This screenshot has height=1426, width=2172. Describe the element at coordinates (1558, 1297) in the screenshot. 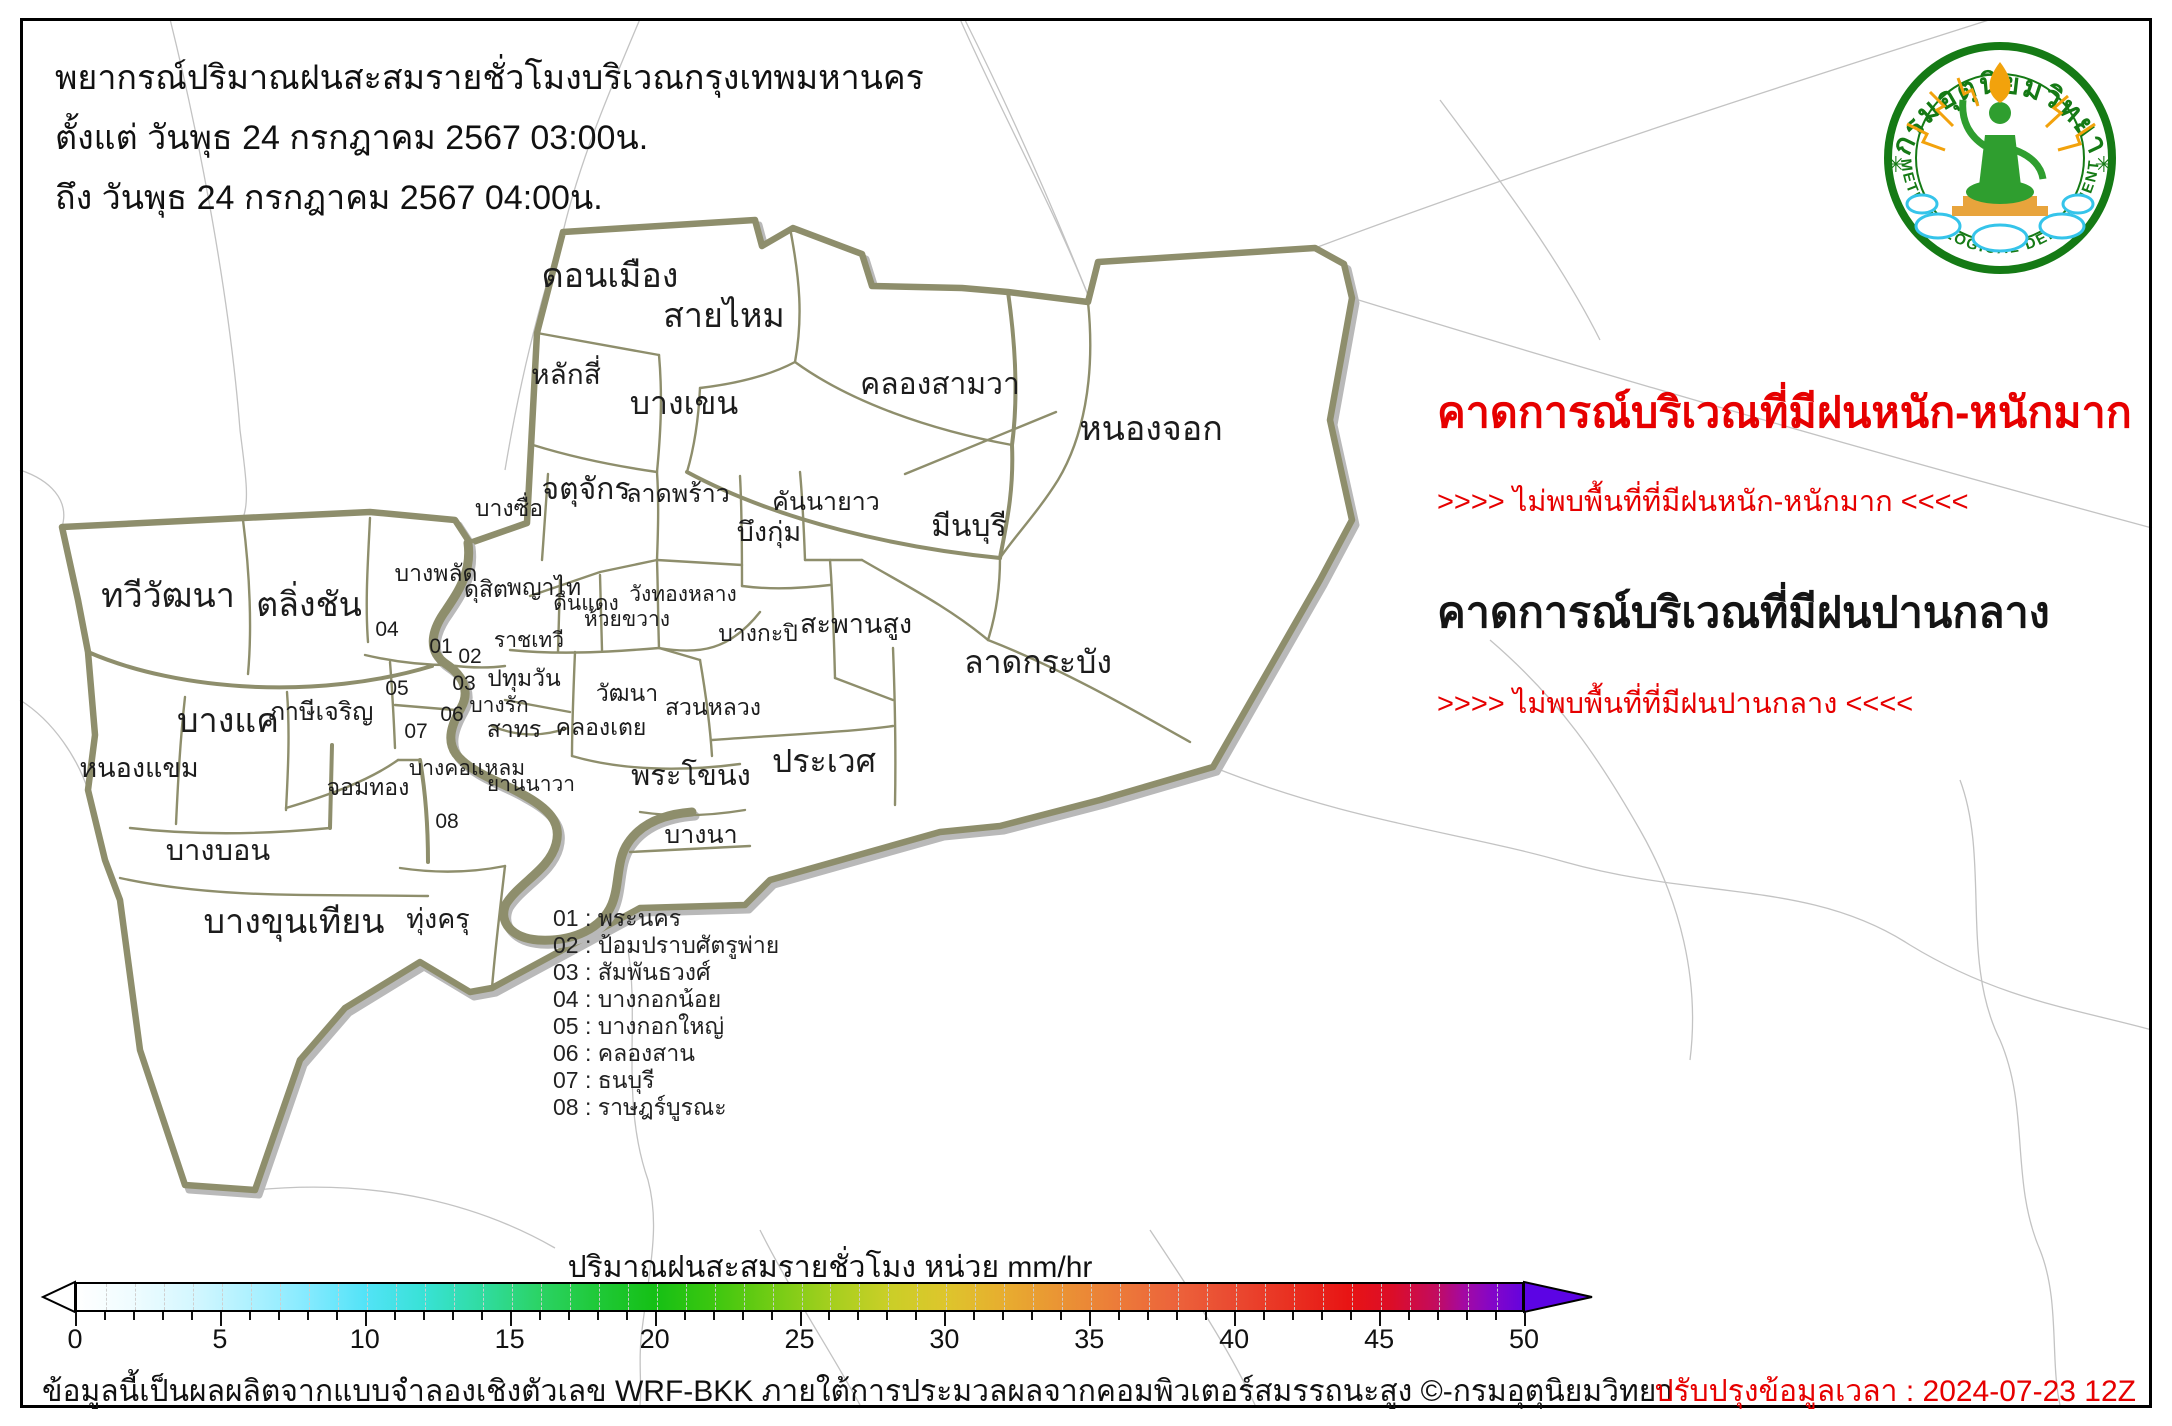

I see `colorbar-right-arrow` at that location.